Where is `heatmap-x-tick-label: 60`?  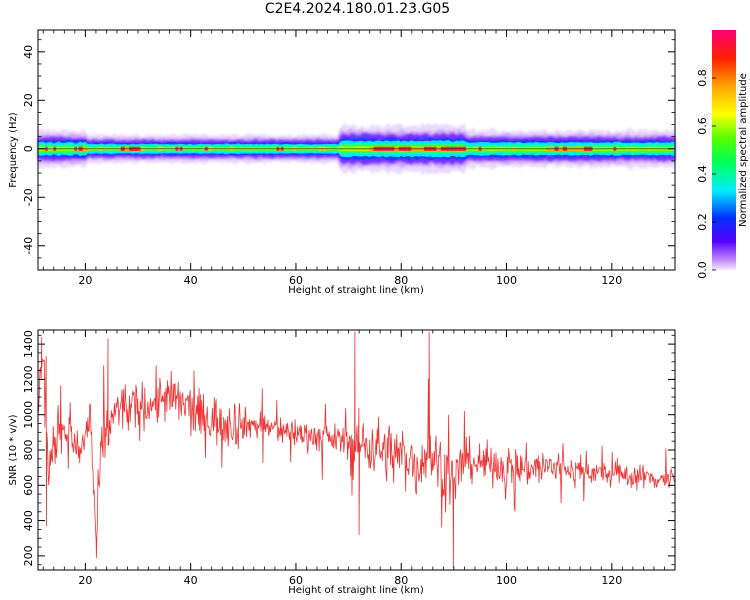 heatmap-x-tick-label: 60 is located at coordinates (296, 280).